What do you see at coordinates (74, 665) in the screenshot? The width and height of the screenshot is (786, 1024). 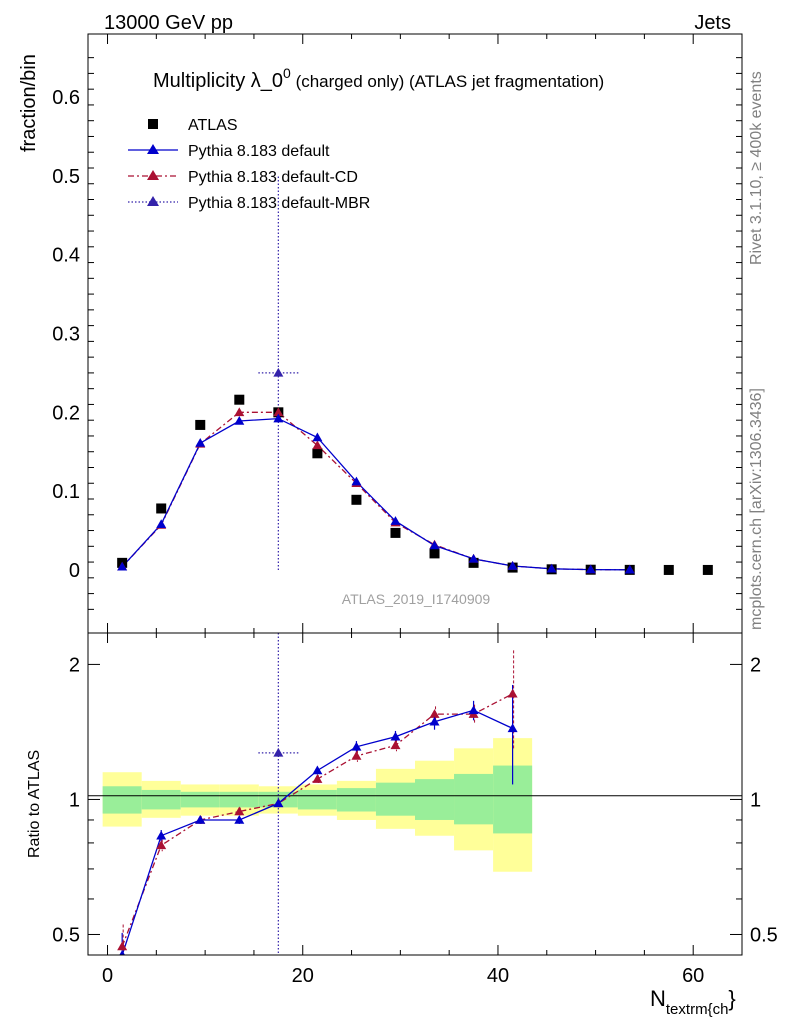 I see `ratio-y-tick-label: 2` at bounding box center [74, 665].